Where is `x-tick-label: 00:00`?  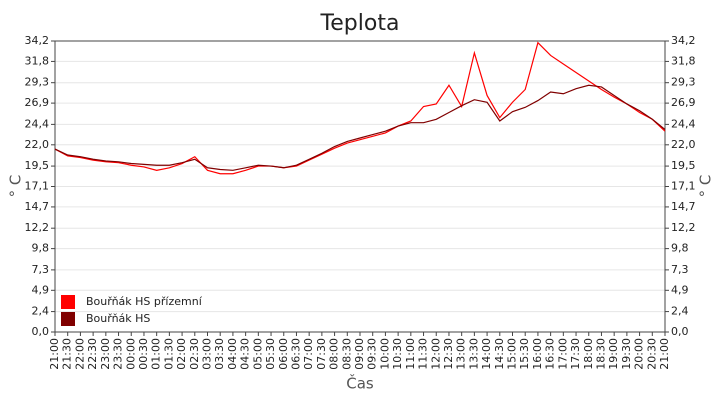
x-tick-label: 00:00 is located at coordinates (130, 354).